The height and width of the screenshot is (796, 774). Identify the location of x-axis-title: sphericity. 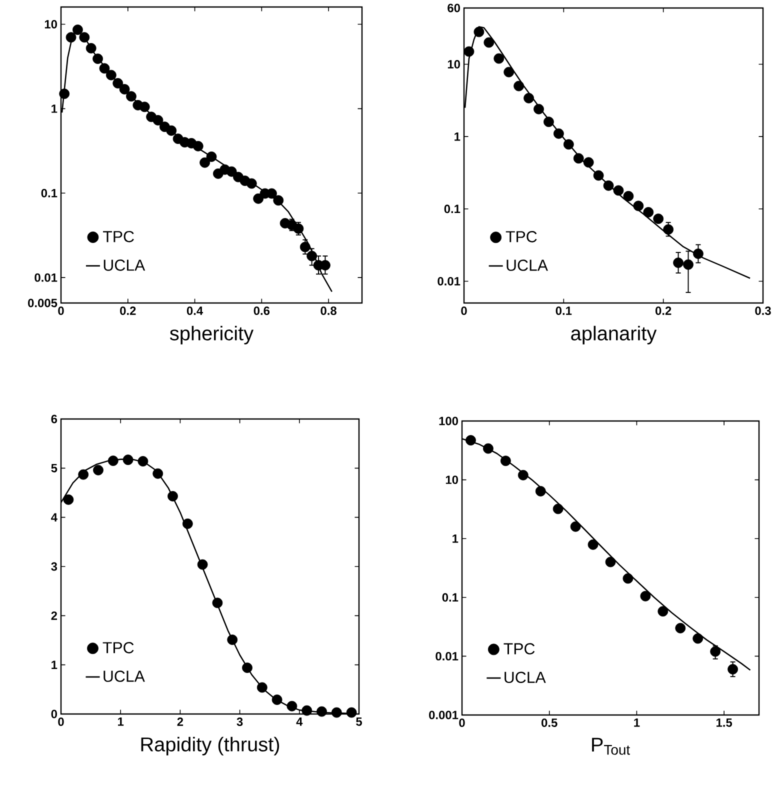
(212, 335).